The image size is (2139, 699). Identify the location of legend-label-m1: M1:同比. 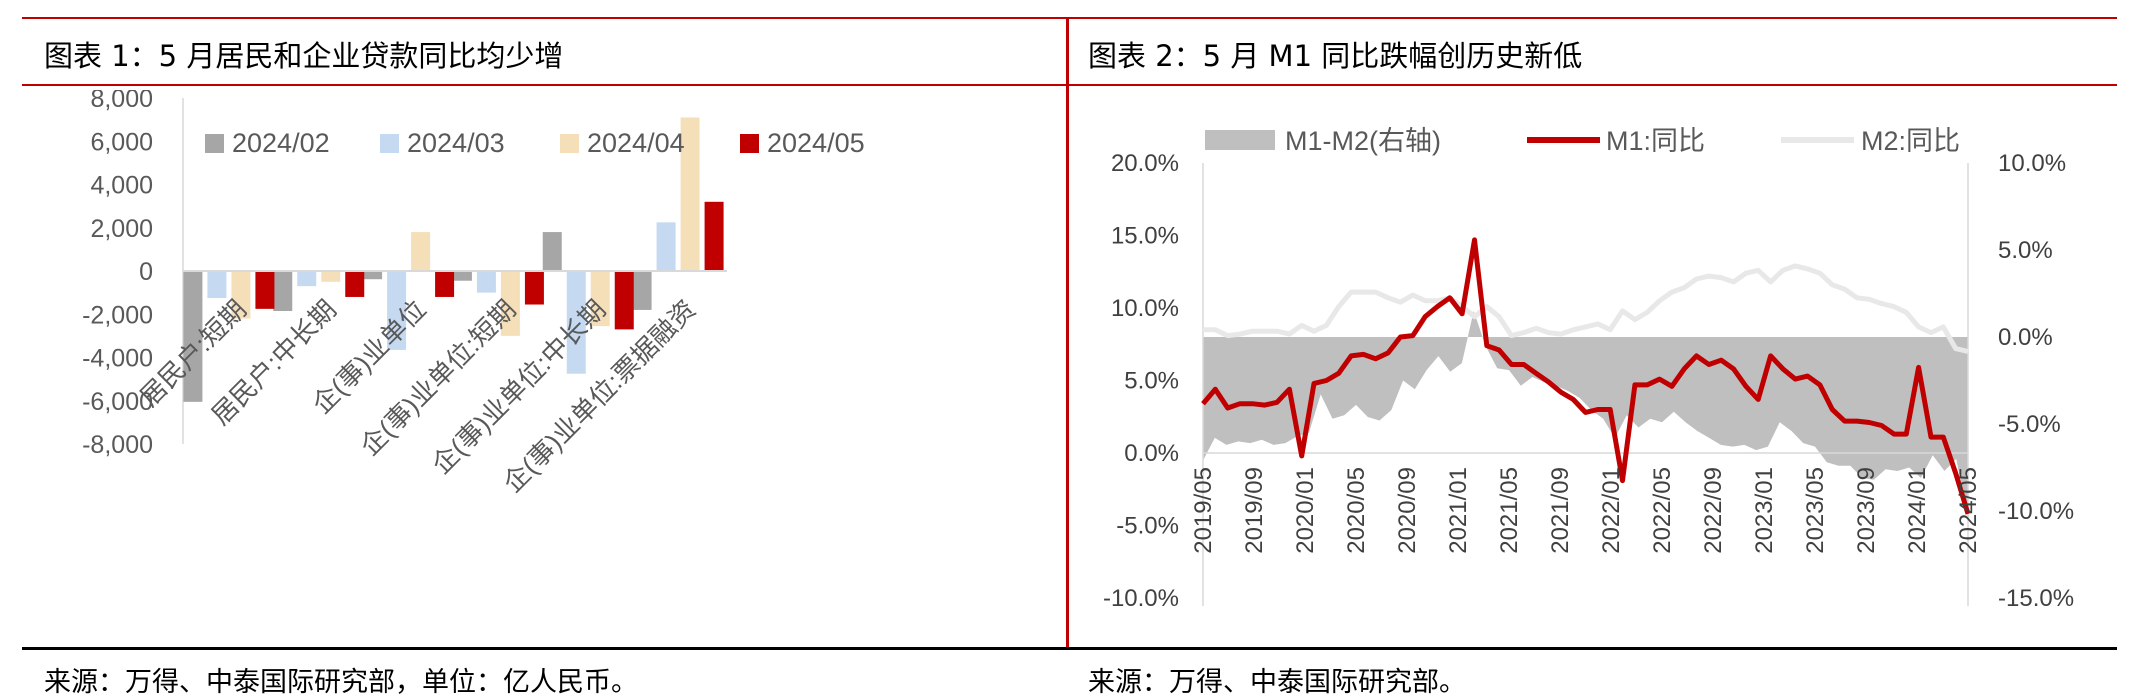
(1655, 141).